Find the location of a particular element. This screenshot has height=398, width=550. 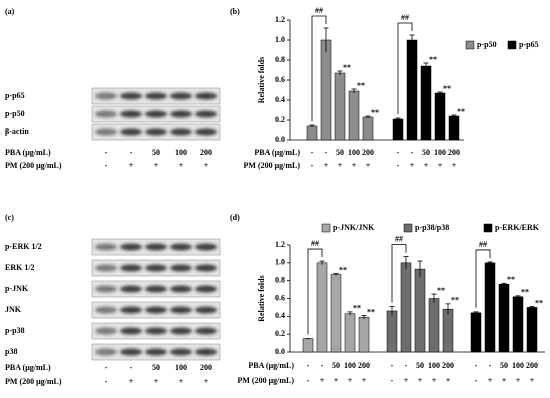

legend-label: p-p50 is located at coordinates (487, 44).